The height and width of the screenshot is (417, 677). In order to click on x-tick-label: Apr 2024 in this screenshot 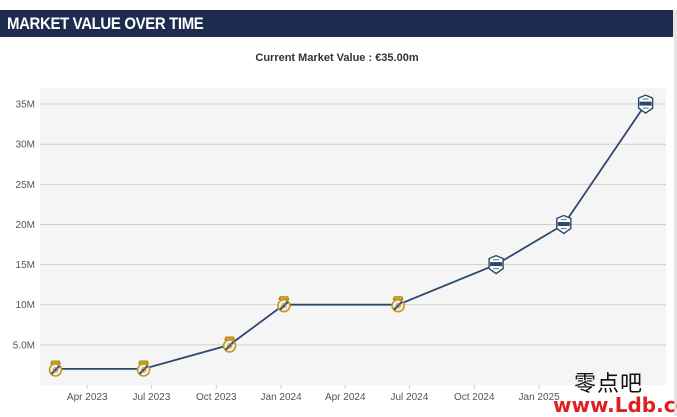, I will do `click(345, 397)`.